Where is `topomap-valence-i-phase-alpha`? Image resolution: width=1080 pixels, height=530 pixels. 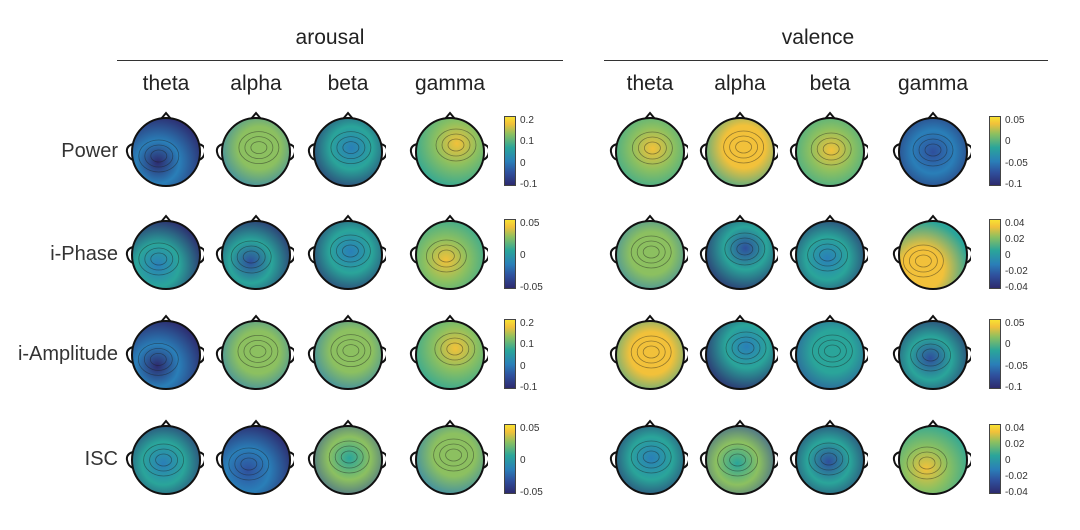
topomap-valence-i-phase-alpha is located at coordinates (738, 252).